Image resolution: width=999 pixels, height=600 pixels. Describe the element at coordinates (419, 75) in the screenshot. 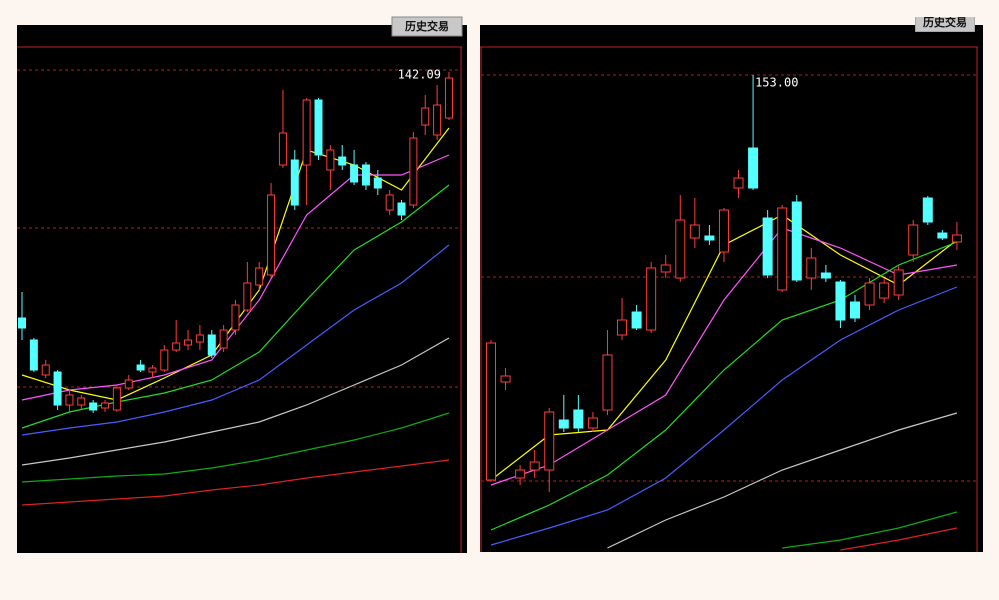

I see `high-annotation: 142.09` at that location.